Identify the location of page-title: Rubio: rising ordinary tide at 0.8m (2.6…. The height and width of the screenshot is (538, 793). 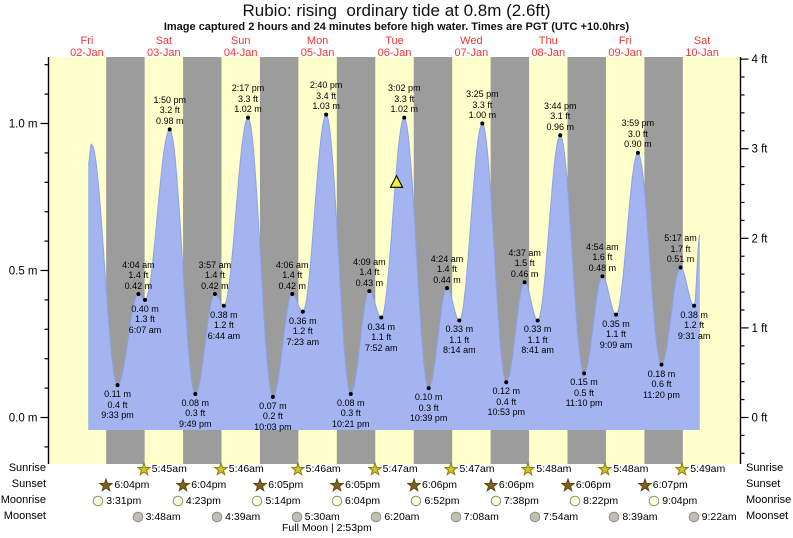
(396, 10).